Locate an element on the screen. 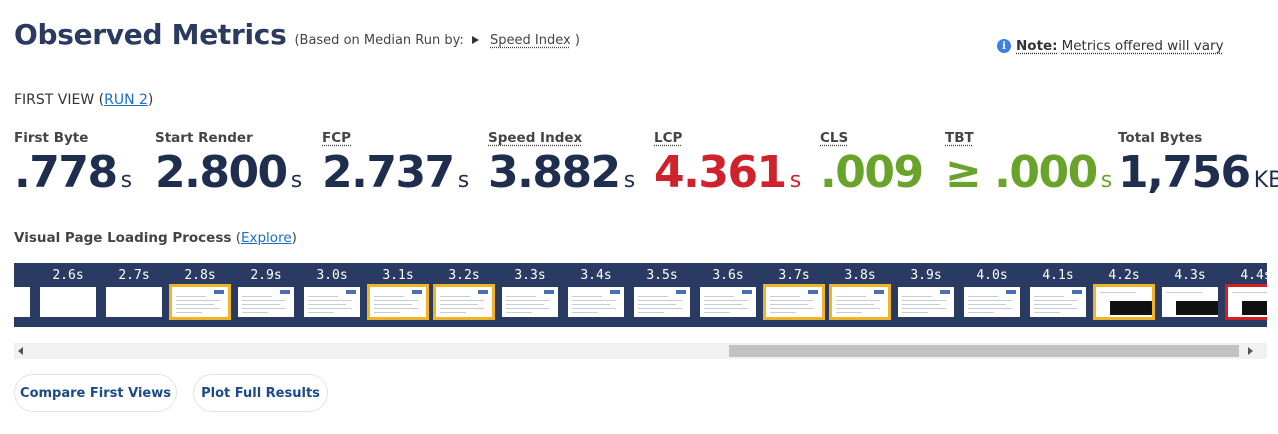  filmstrip-frame: 4.4s is located at coordinates (1246, 295).